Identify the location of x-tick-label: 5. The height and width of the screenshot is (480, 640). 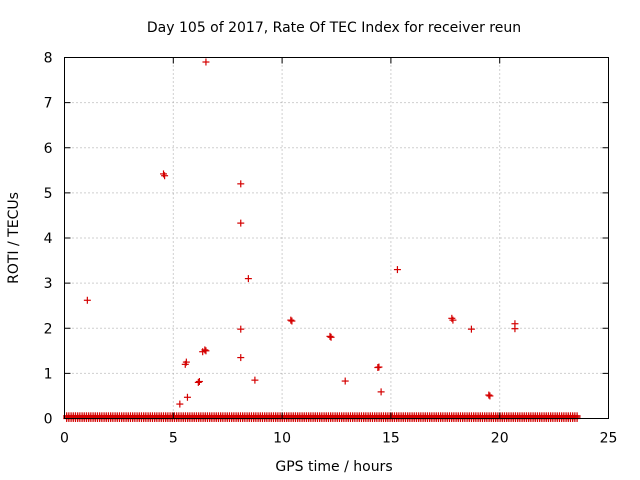
(173, 439).